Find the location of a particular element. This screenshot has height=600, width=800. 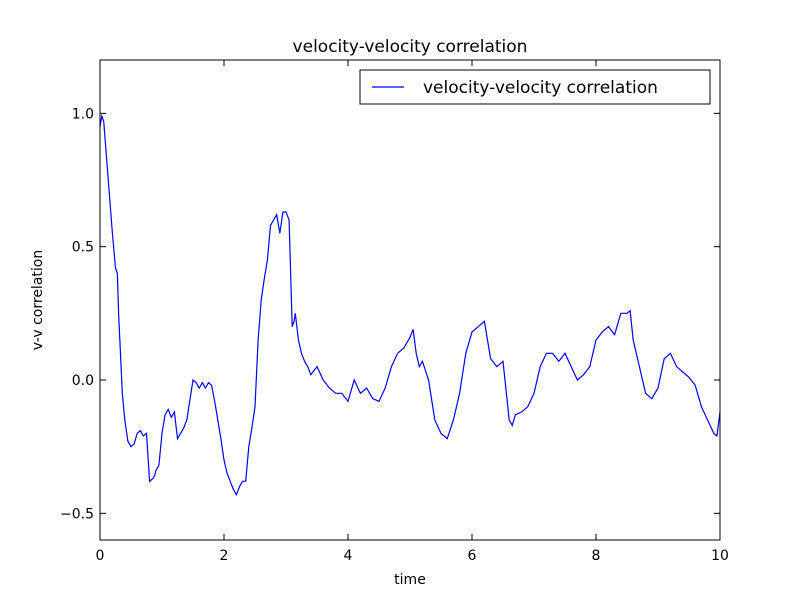

legend-entry-label: velocity-velocity correlation is located at coordinates (540, 88).